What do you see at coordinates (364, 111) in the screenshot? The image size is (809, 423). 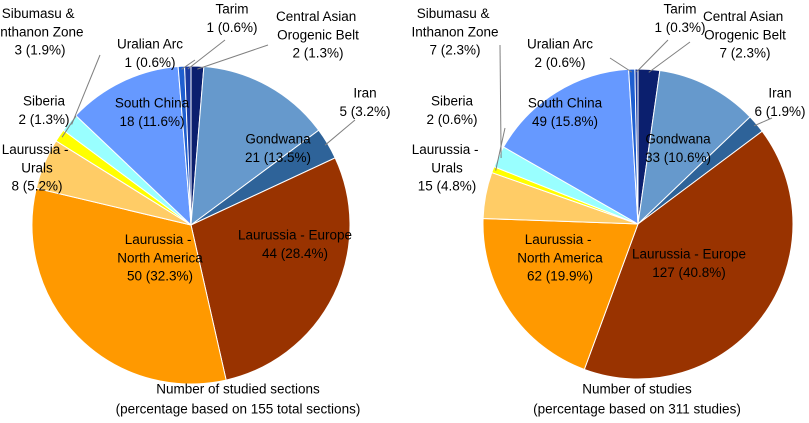 I see `value-label: 5 (3.2%)` at bounding box center [364, 111].